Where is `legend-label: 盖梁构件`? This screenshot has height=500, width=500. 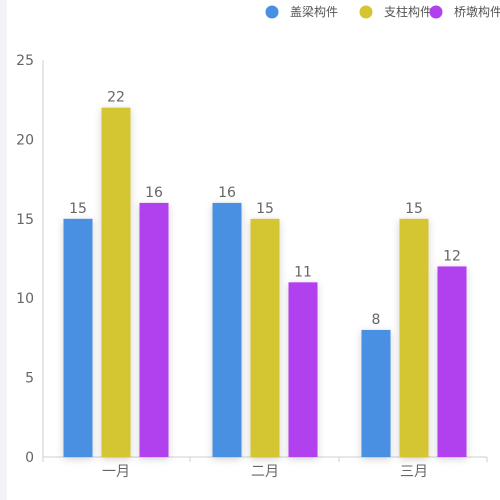 legend-label: 盖梁构件 is located at coordinates (314, 11).